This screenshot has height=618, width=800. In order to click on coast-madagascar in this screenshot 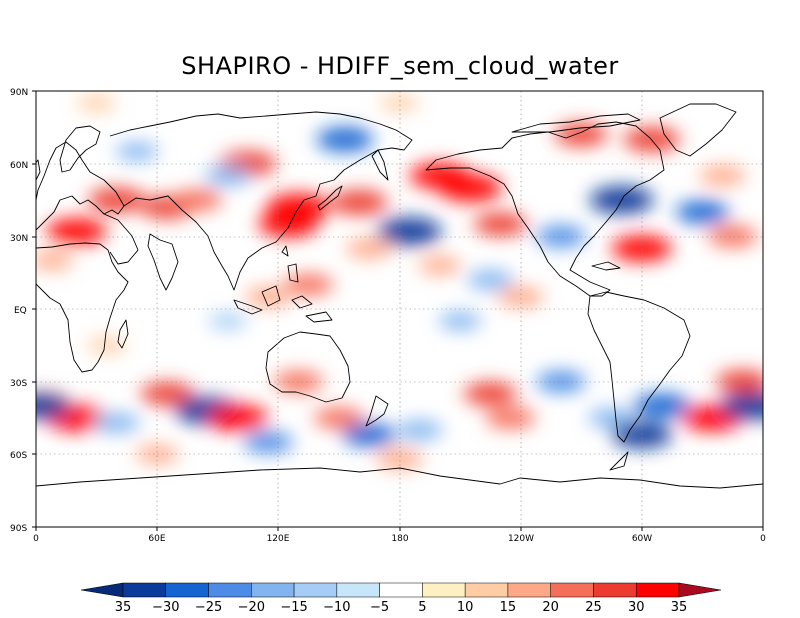, I will do `click(123, 334)`.